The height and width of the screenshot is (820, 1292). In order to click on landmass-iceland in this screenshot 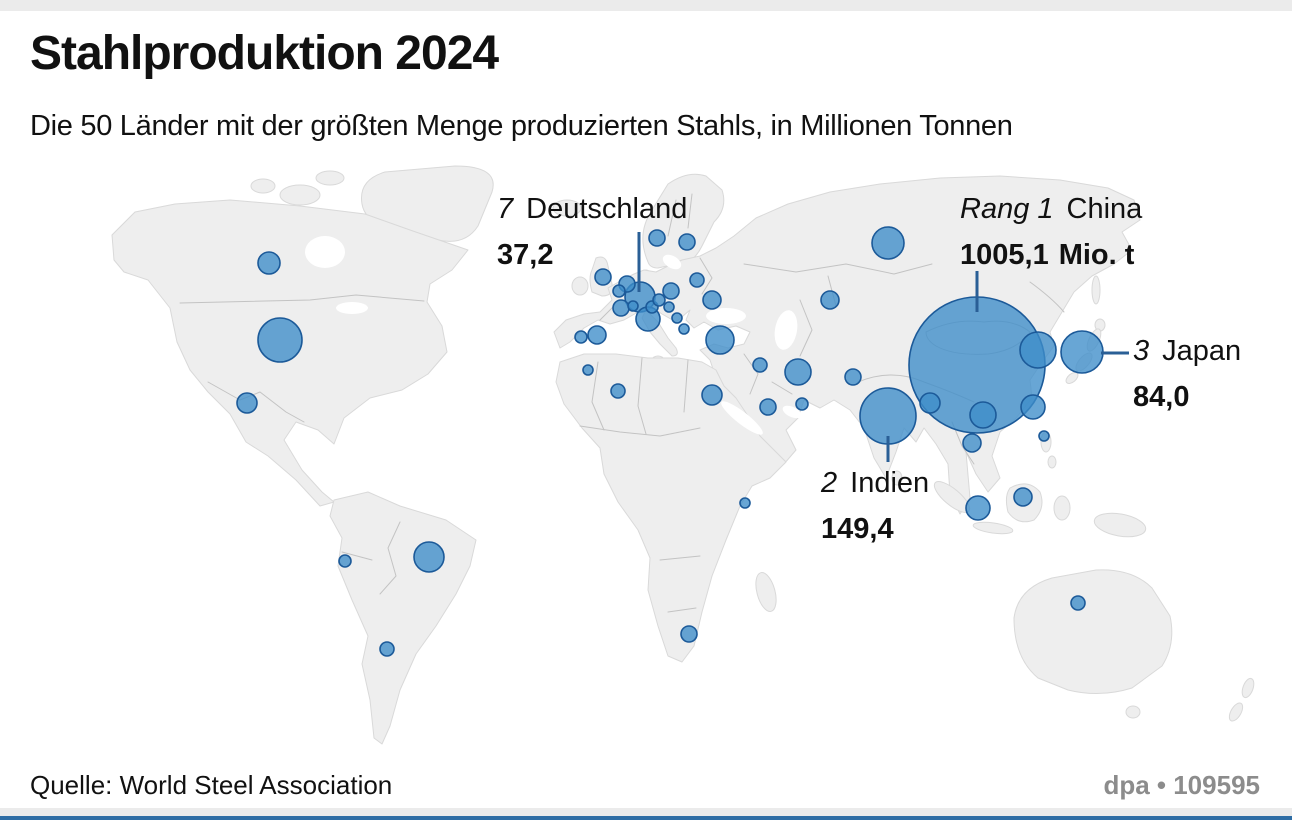, I will do `click(567, 208)`.